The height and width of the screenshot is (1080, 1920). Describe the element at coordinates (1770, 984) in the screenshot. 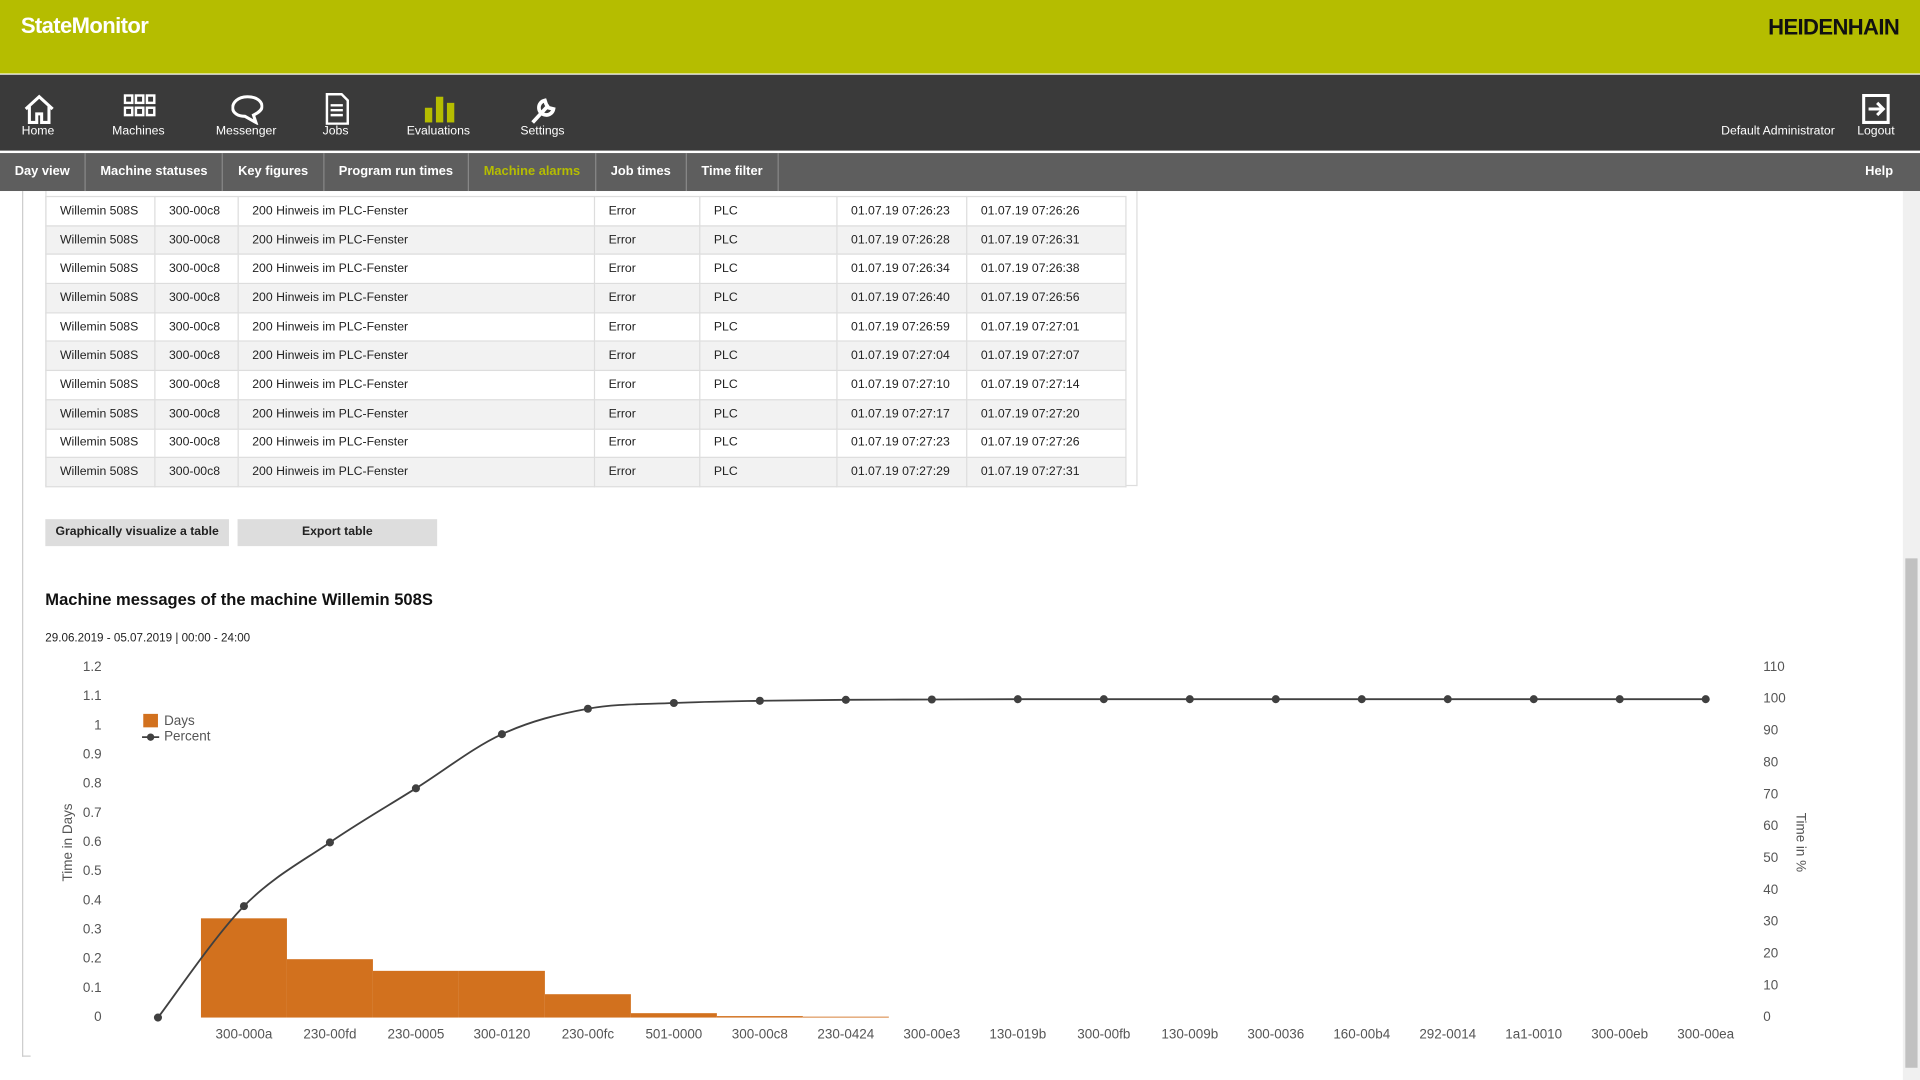

I see `y2-tick-label: 10` at that location.